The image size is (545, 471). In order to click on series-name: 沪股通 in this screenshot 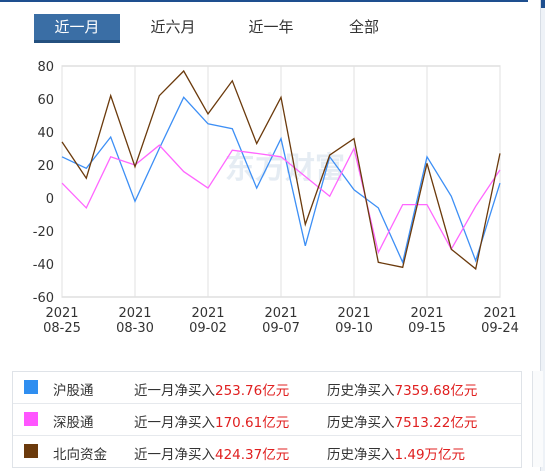, I will do `click(73, 391)`.